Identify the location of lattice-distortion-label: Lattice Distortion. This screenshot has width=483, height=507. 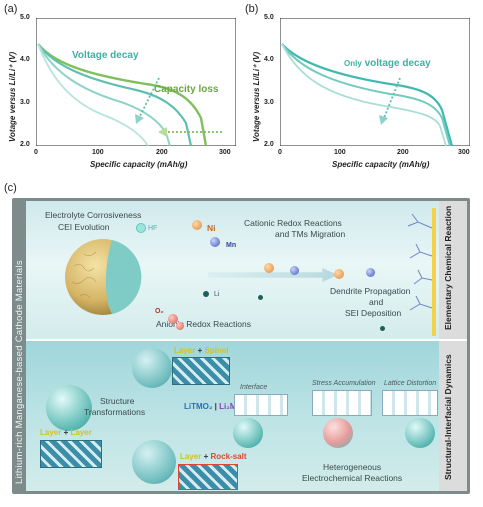
(410, 383).